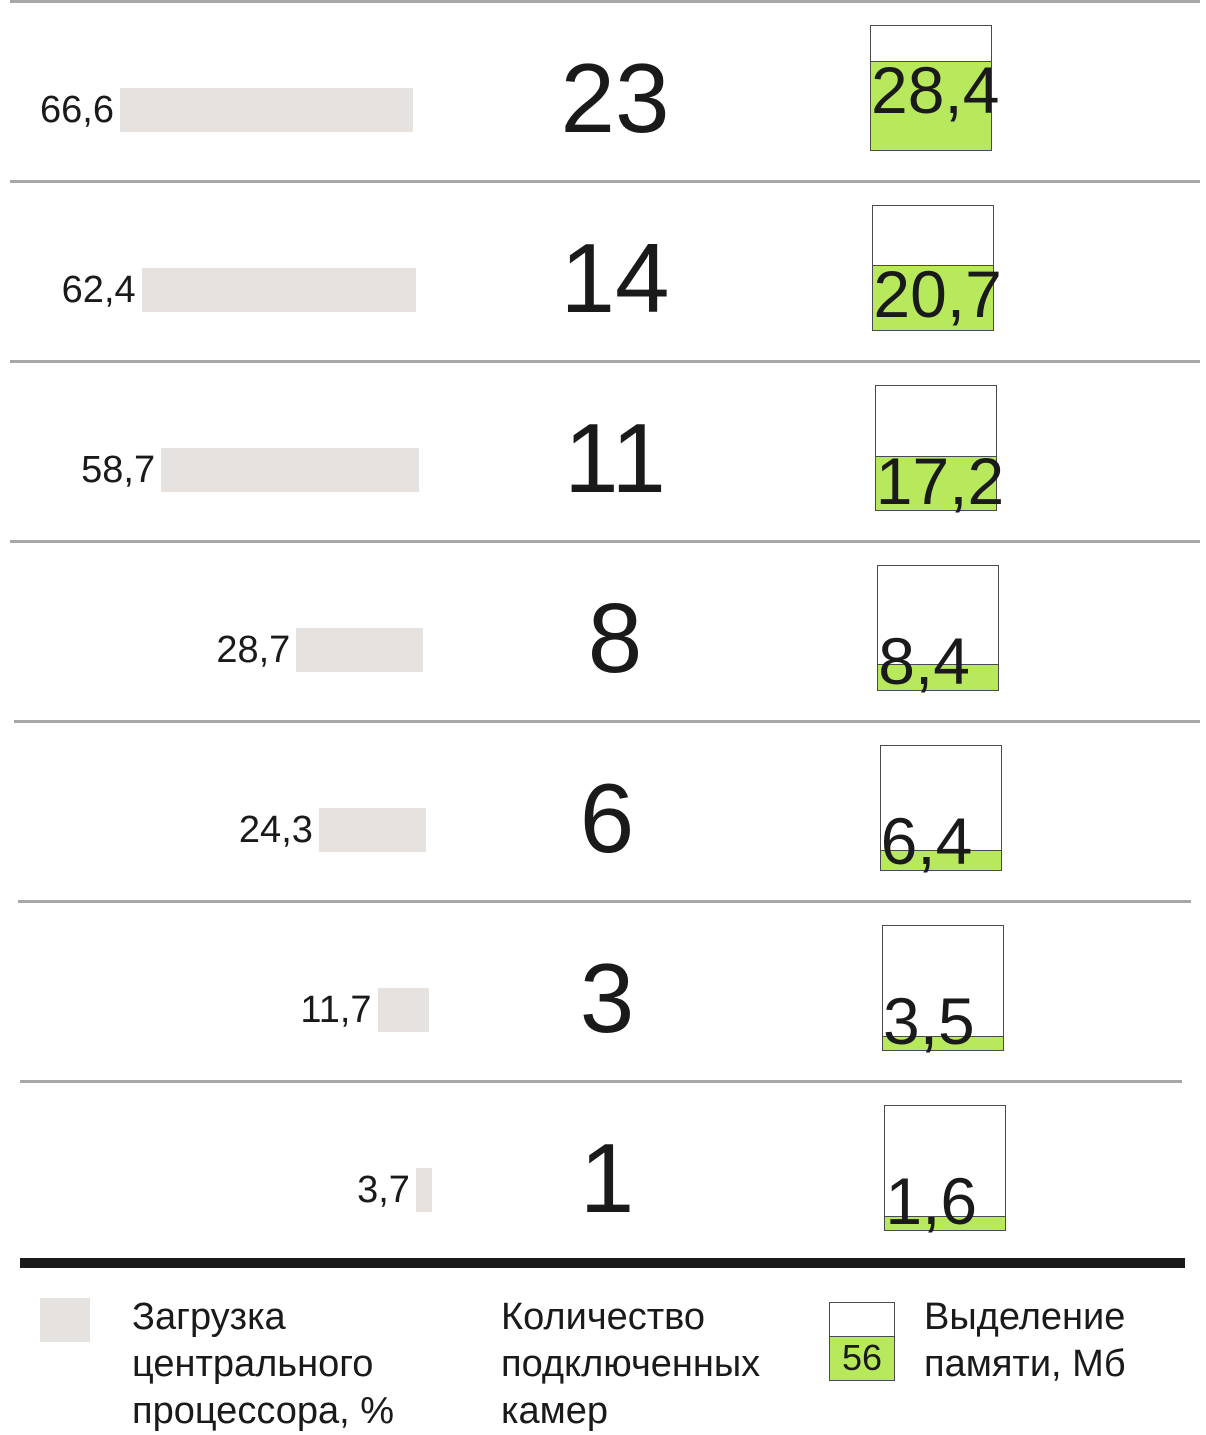  What do you see at coordinates (98, 290) in the screenshot?
I see `cpu-value-label: 62,4` at bounding box center [98, 290].